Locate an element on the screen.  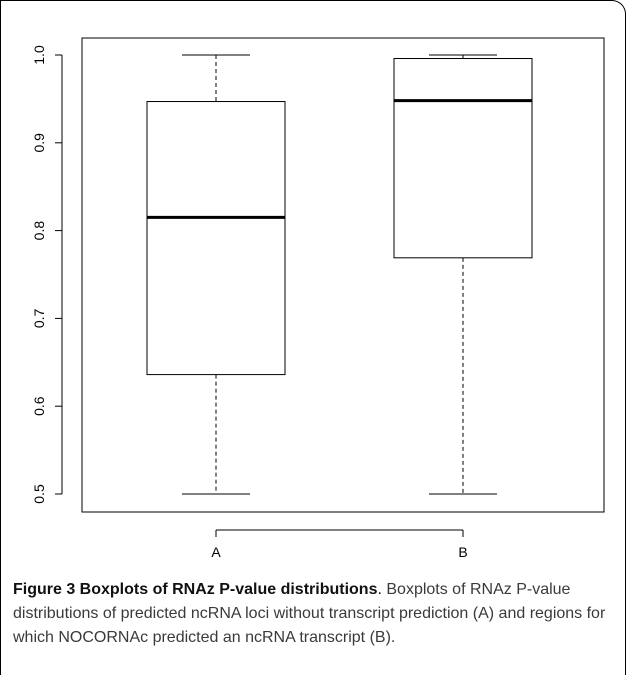
box-a is located at coordinates (216, 274).